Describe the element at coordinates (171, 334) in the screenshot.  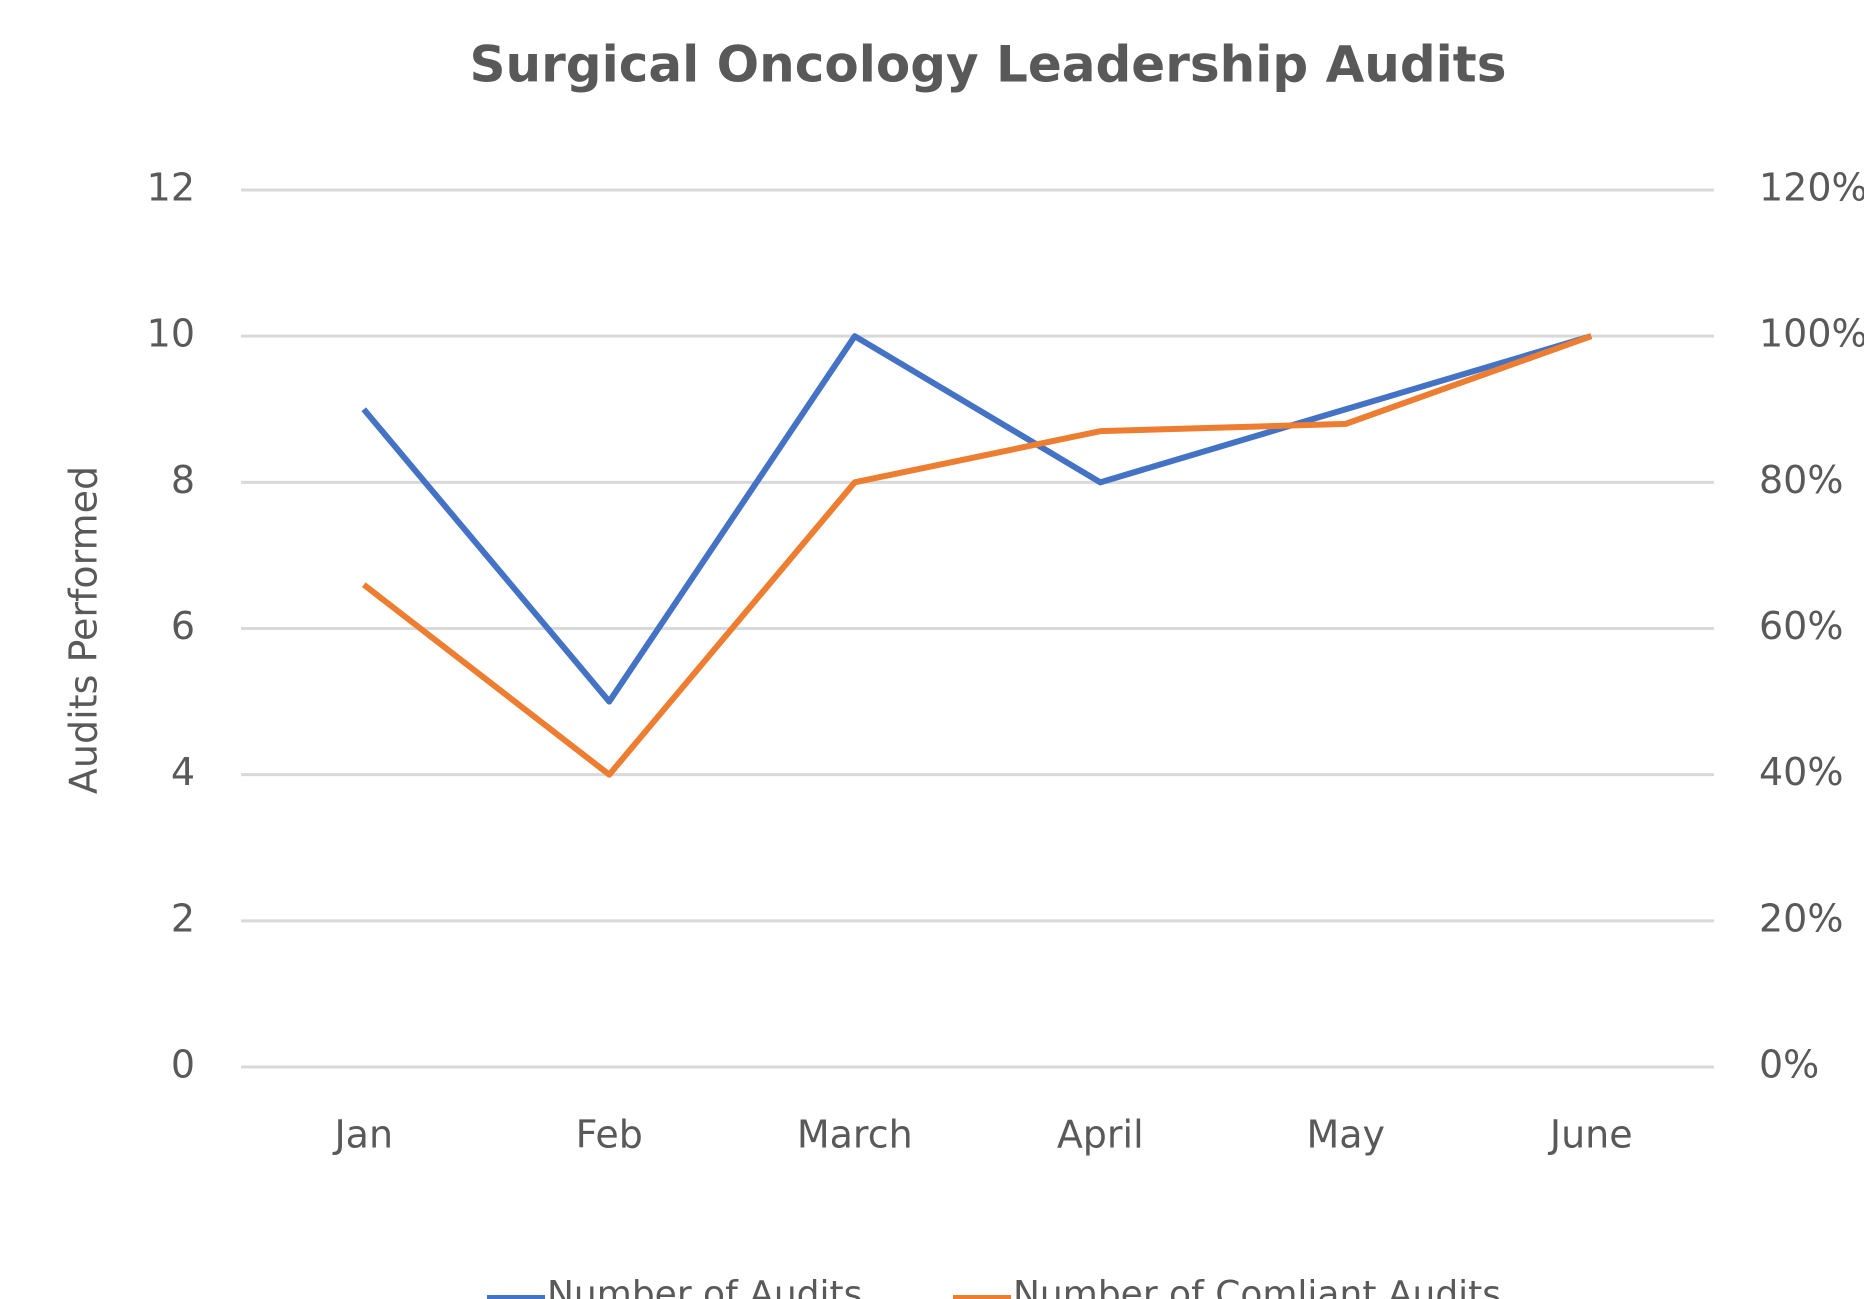
I see `y-tick-label: 10` at that location.